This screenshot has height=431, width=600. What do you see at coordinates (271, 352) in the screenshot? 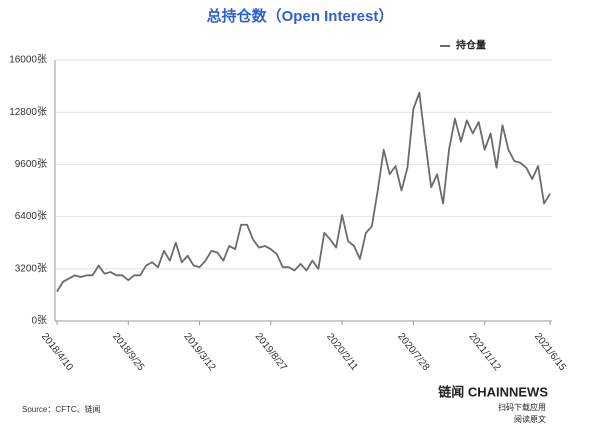
I see `x-tick-label: 2019/8/27` at bounding box center [271, 352].